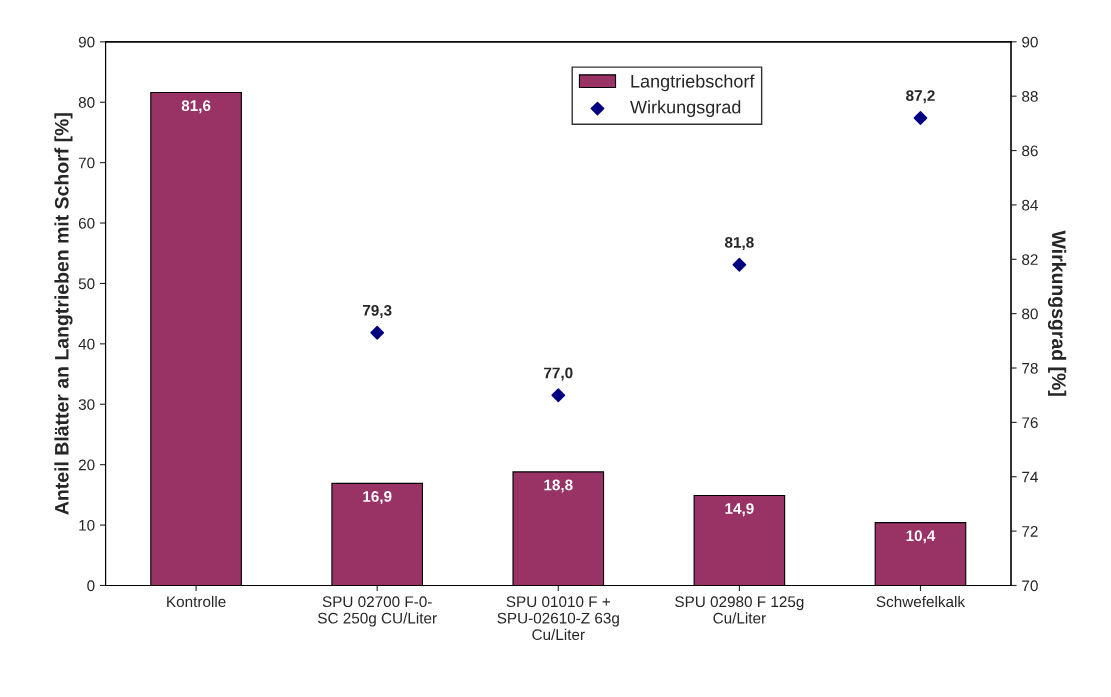  I want to click on data-label: 16,9, so click(377, 498).